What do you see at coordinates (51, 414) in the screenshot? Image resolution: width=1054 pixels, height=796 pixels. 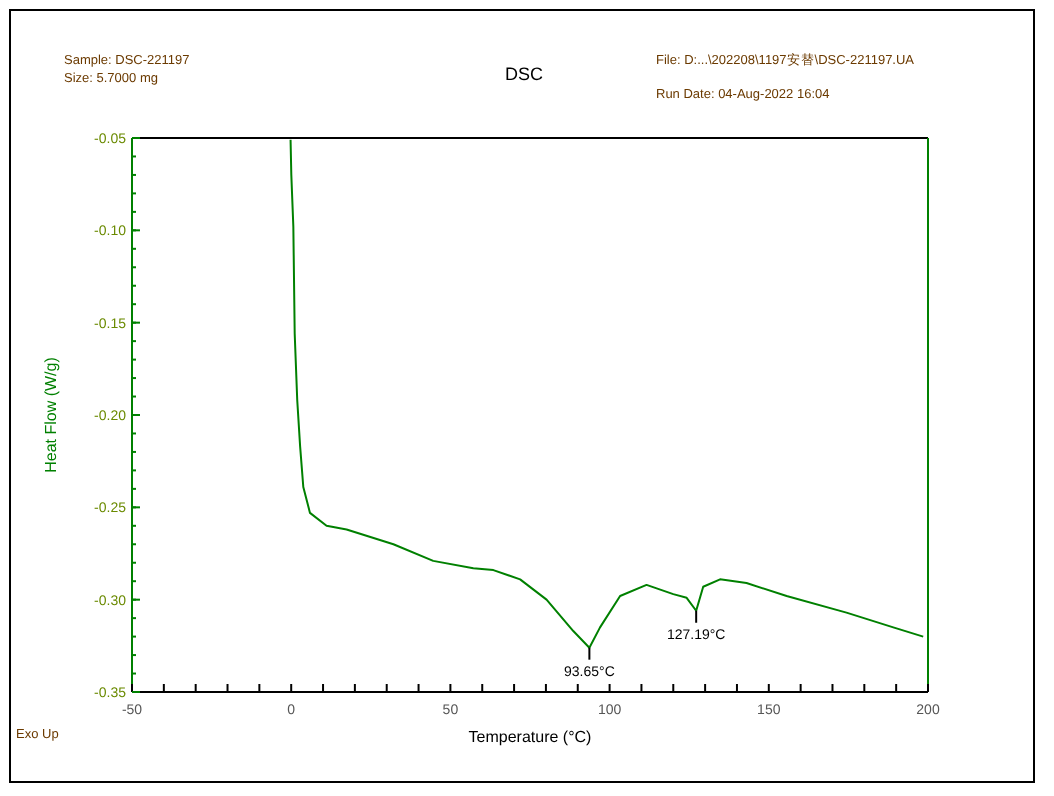 I see `y-axis-title: Heat Flow (W/g)` at bounding box center [51, 414].